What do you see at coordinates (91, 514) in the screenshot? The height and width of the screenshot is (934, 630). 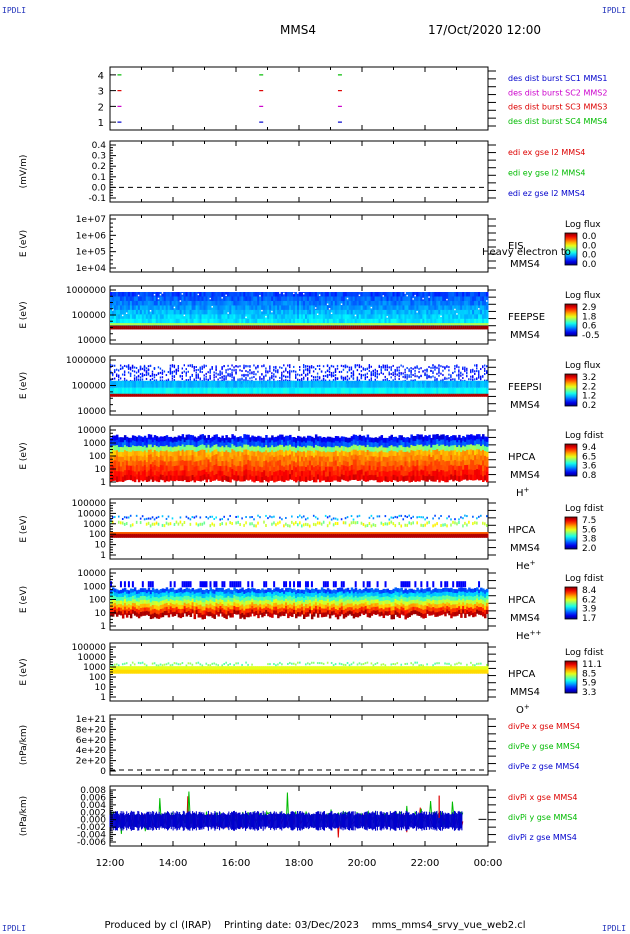 I see `y-tick-label-6: 10000` at bounding box center [91, 514].